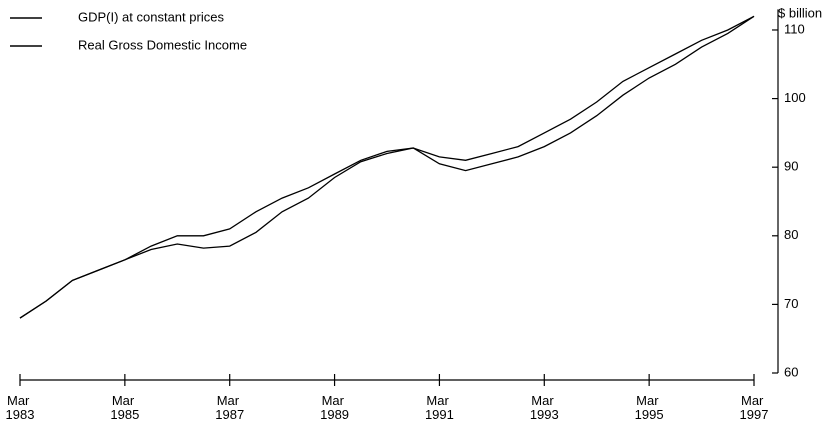 This screenshot has width=834, height=437. Describe the element at coordinates (649, 407) in the screenshot. I see `x-tick-label: Mar 1995` at that location.